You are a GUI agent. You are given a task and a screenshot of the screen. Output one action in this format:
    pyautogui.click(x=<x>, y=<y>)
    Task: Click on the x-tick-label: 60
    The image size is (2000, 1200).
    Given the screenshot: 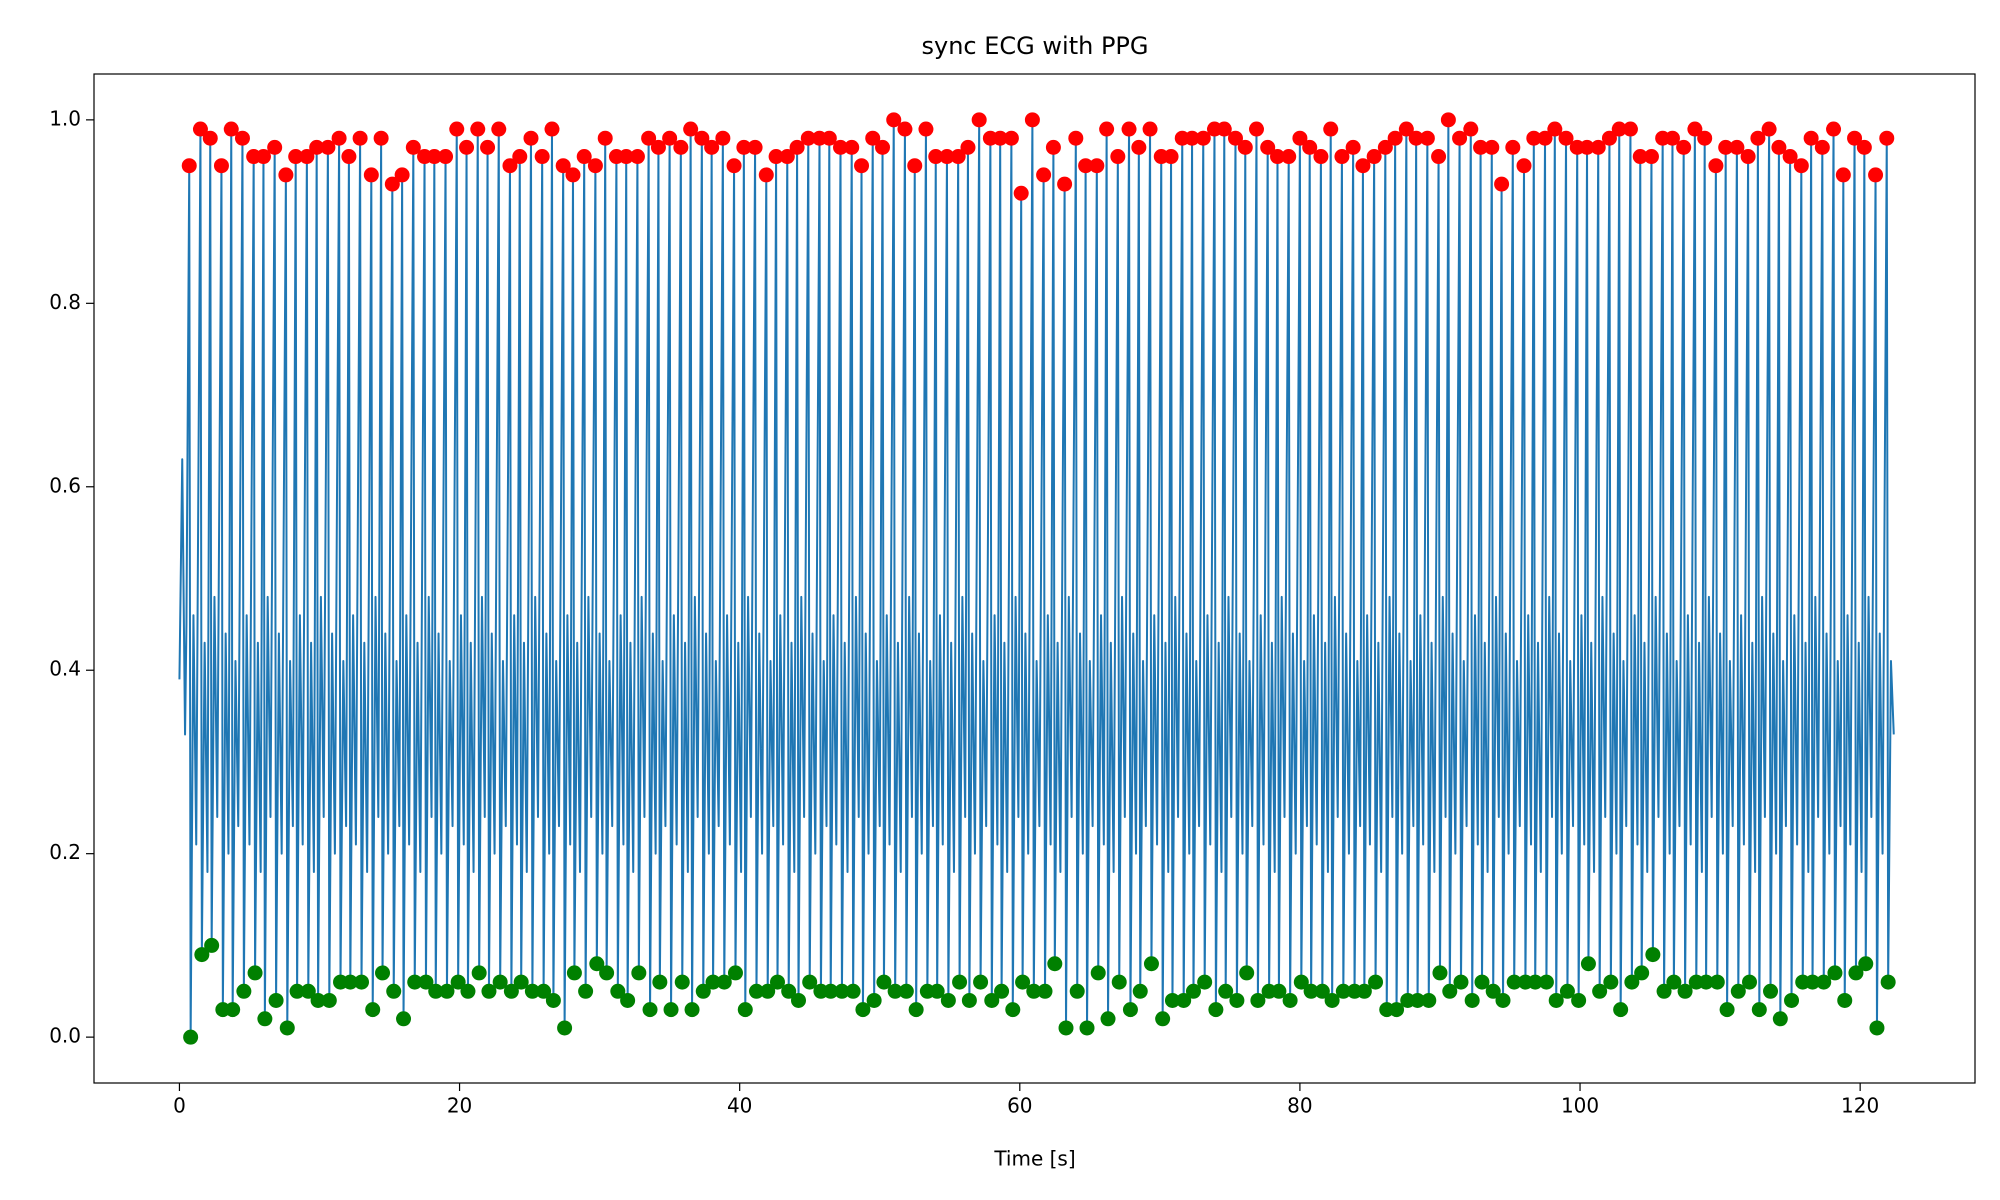 What is the action you would take?
    pyautogui.click(x=1019, y=1106)
    